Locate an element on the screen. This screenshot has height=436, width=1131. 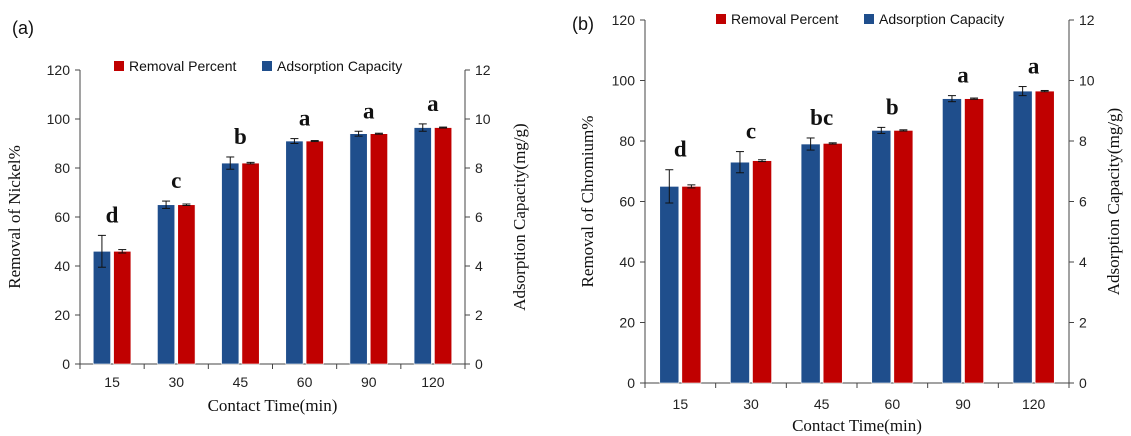
y-axis-label-left: Removal of Nickel% is located at coordinates (14, 217).